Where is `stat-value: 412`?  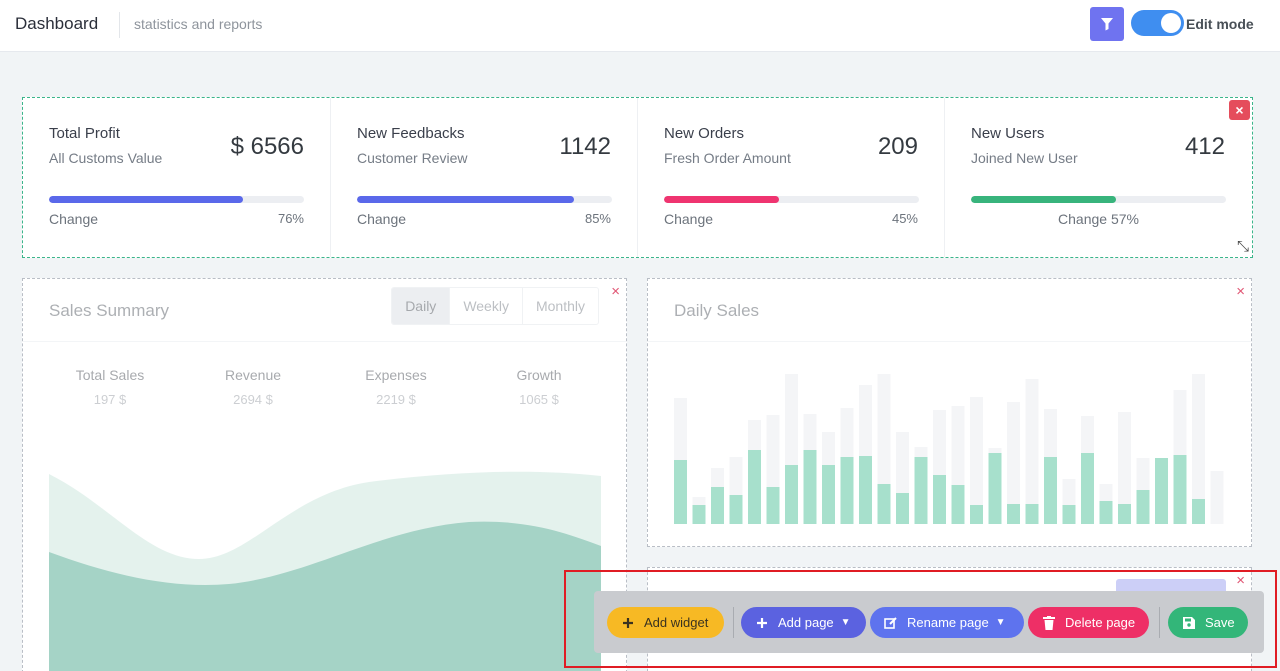 stat-value: 412 is located at coordinates (1204, 146).